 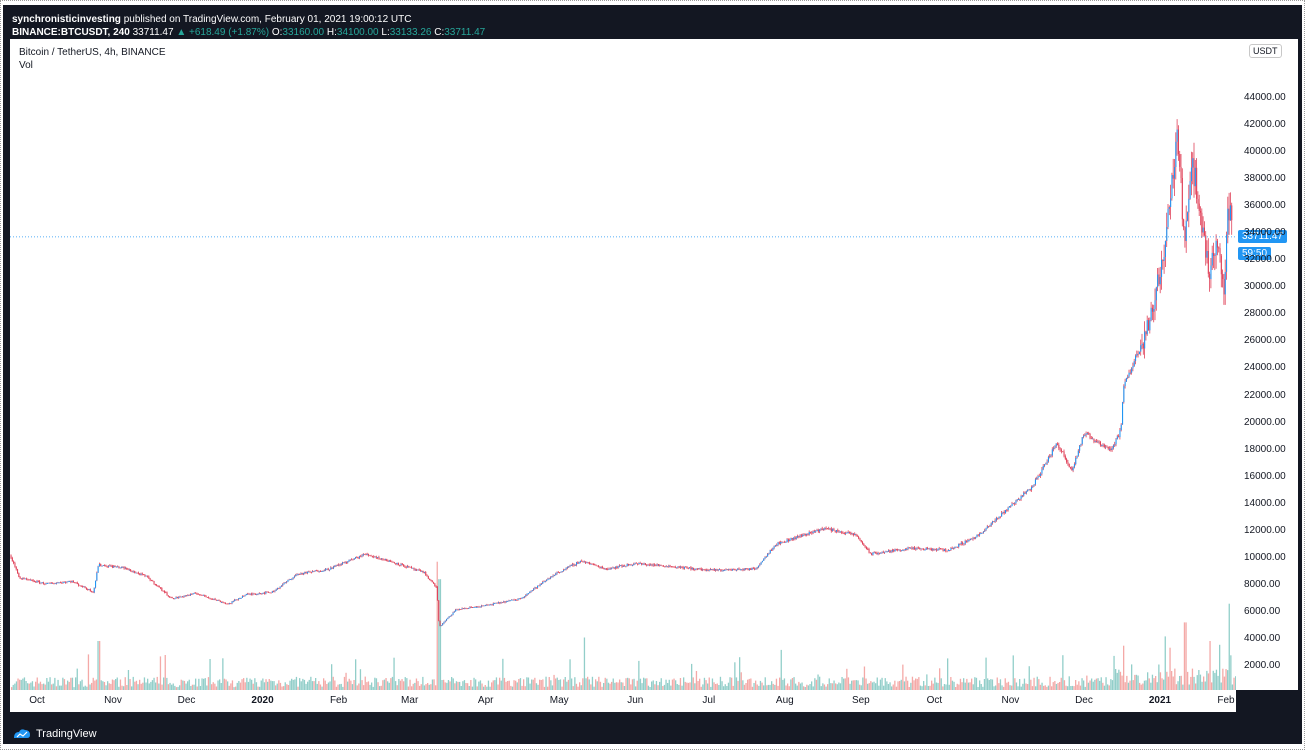 I want to click on brand-label: TradingView, so click(x=66, y=734).